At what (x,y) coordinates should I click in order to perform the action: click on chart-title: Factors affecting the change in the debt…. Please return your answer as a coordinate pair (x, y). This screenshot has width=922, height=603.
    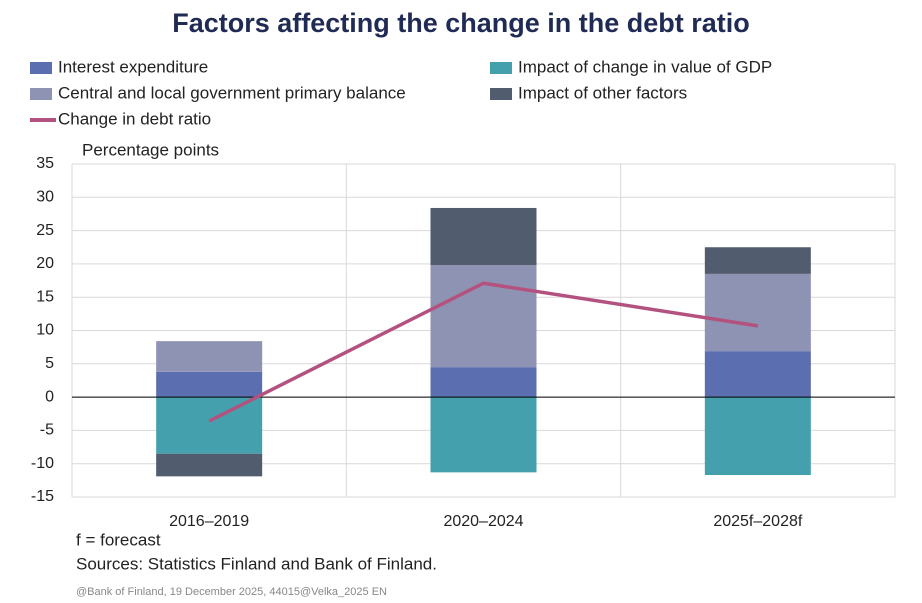
    Looking at the image, I should click on (461, 23).